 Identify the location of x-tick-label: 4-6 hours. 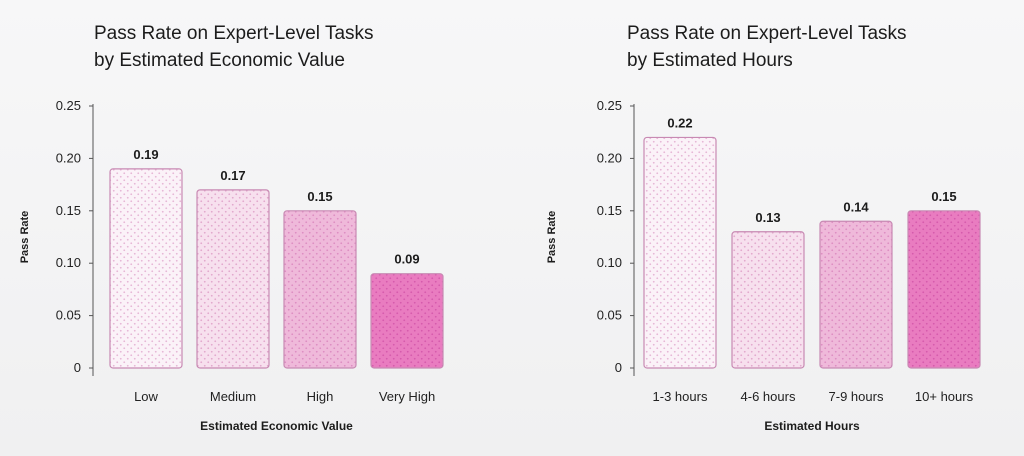
(768, 396).